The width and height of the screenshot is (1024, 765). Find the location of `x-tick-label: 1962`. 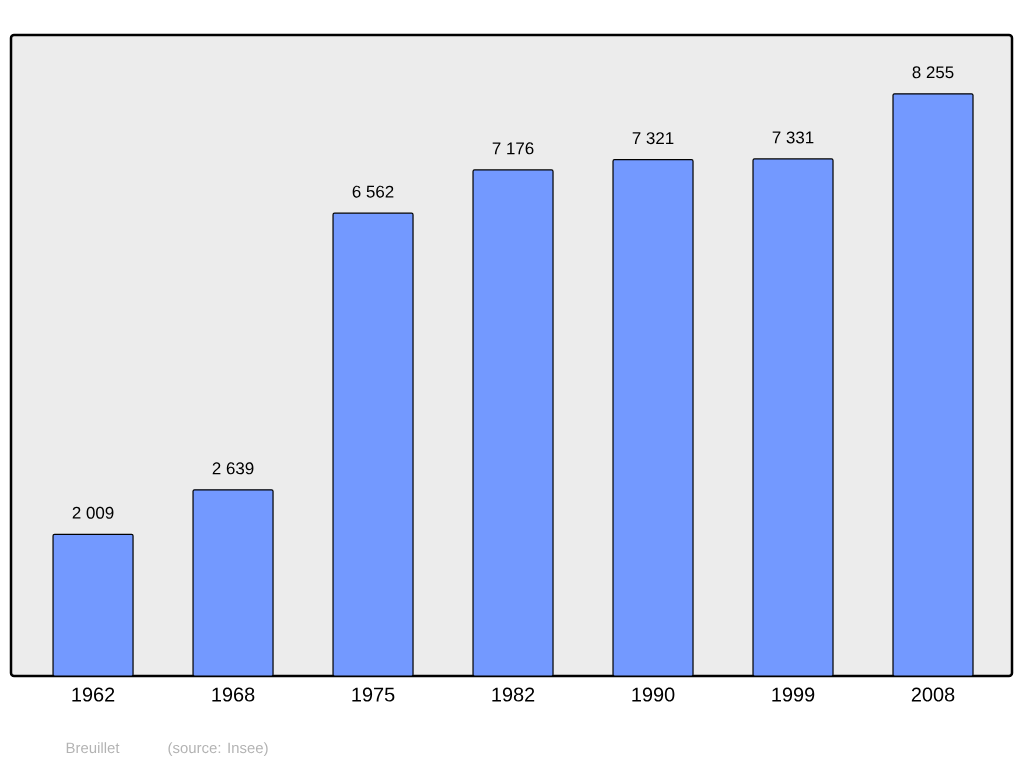

x-tick-label: 1962 is located at coordinates (93, 694).